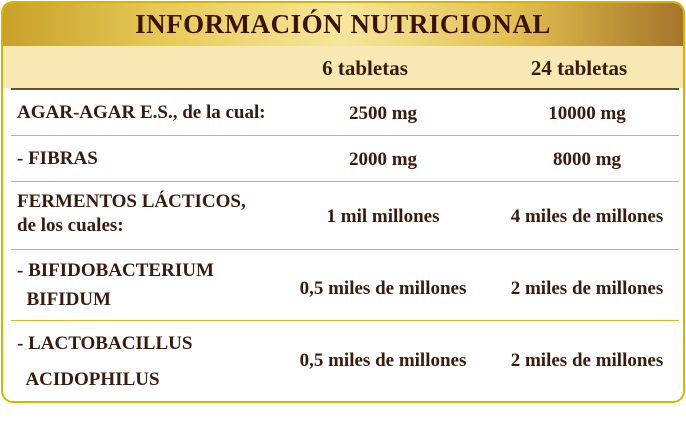  Describe the element at coordinates (57, 158) in the screenshot. I see `row-label: - FIBRAS` at that location.